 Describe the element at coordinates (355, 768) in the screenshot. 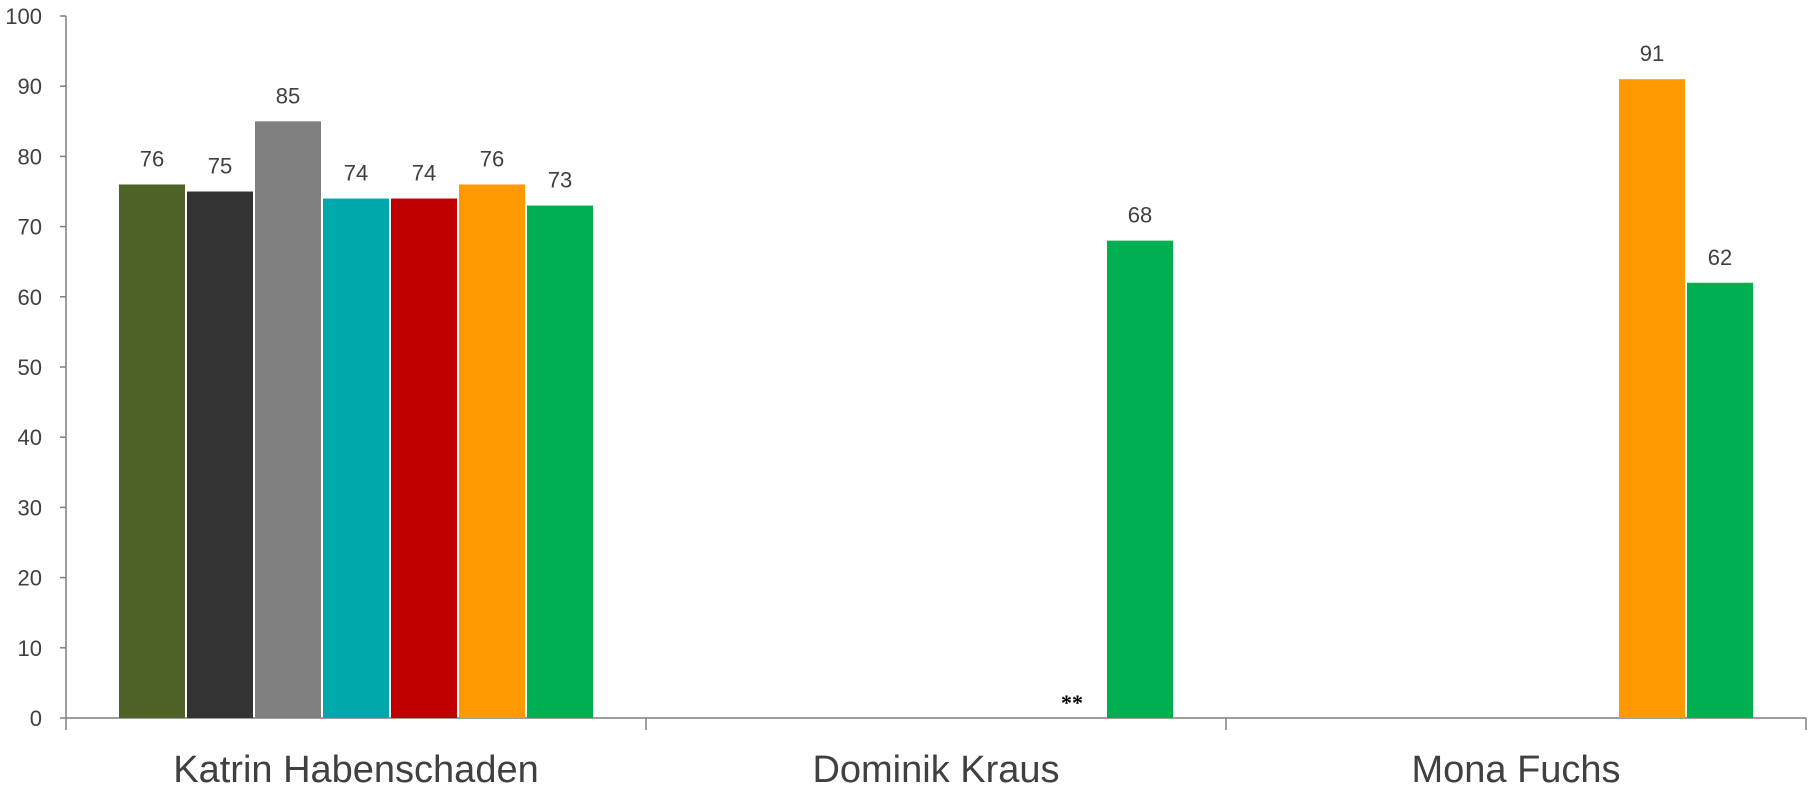

I see `category-label: Katrin Habenschaden` at that location.